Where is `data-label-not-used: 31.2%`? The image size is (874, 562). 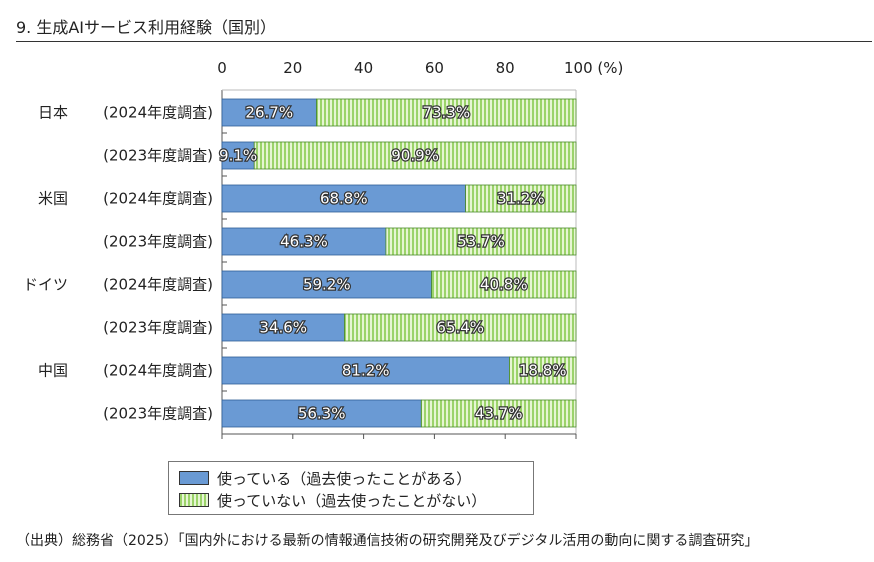
data-label-not-used: 31.2% is located at coordinates (521, 199).